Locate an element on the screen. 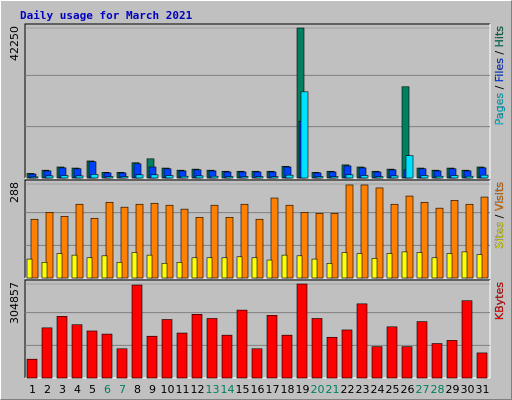 This screenshot has width=512, height=400. x-tick-label: 20 is located at coordinates (318, 389).